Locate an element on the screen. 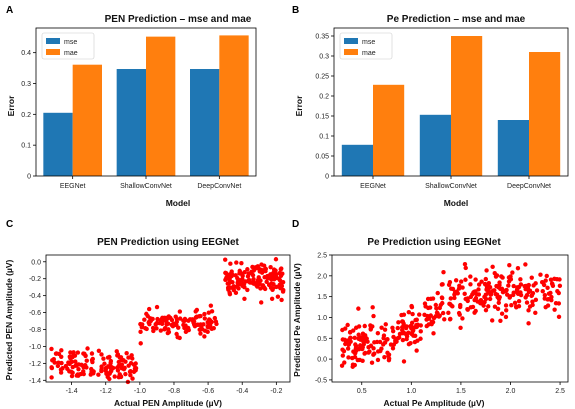  chart-b-ytick-label: 0.1 is located at coordinates (324, 137).